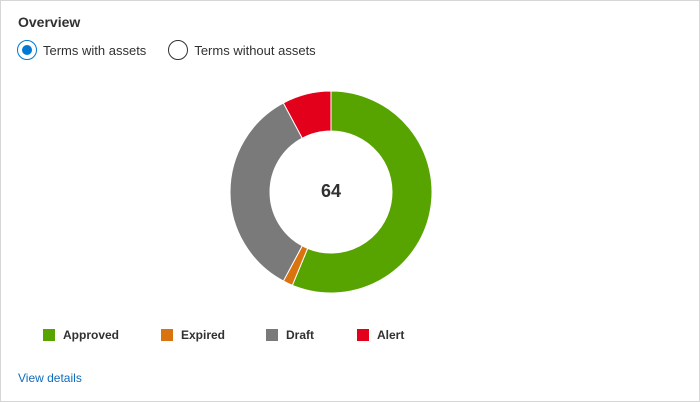  Describe the element at coordinates (95, 50) in the screenshot. I see `radio-label: Terms with assets` at that location.